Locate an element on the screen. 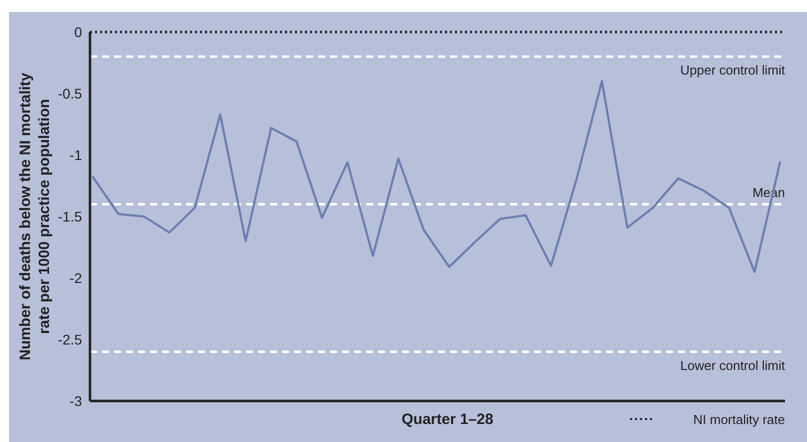  y-tick-label: -1 is located at coordinates (76, 155).